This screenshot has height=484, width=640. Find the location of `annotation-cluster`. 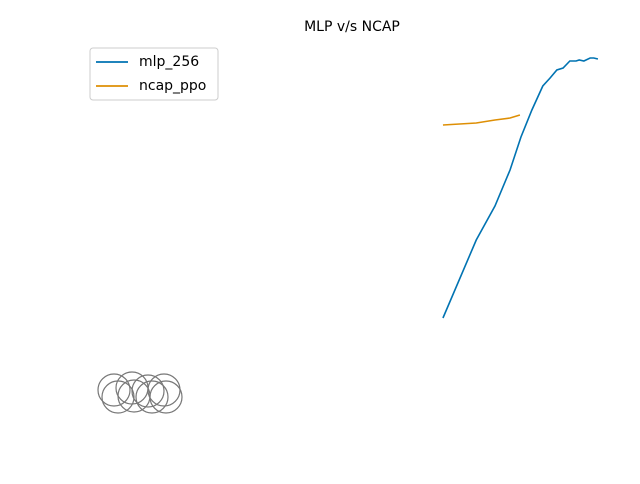

annotation-cluster is located at coordinates (140, 392).